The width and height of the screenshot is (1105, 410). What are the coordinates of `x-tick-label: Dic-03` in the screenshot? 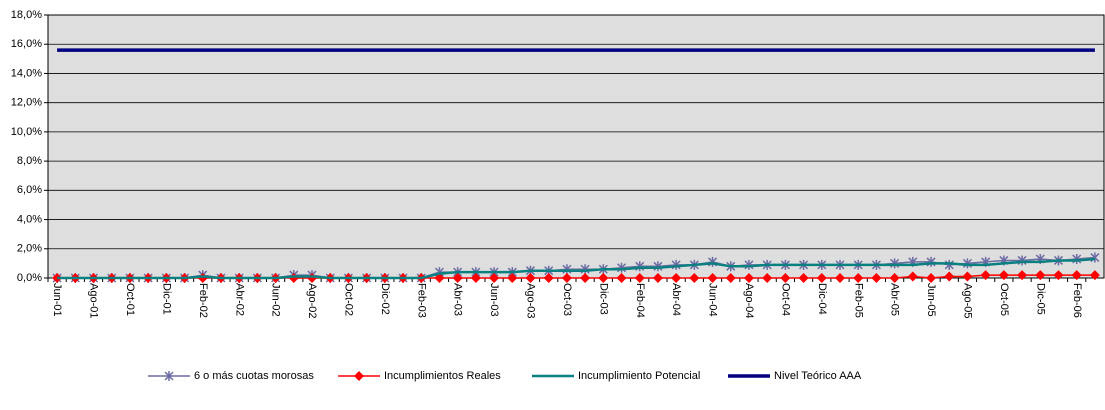 It's located at (603, 299).